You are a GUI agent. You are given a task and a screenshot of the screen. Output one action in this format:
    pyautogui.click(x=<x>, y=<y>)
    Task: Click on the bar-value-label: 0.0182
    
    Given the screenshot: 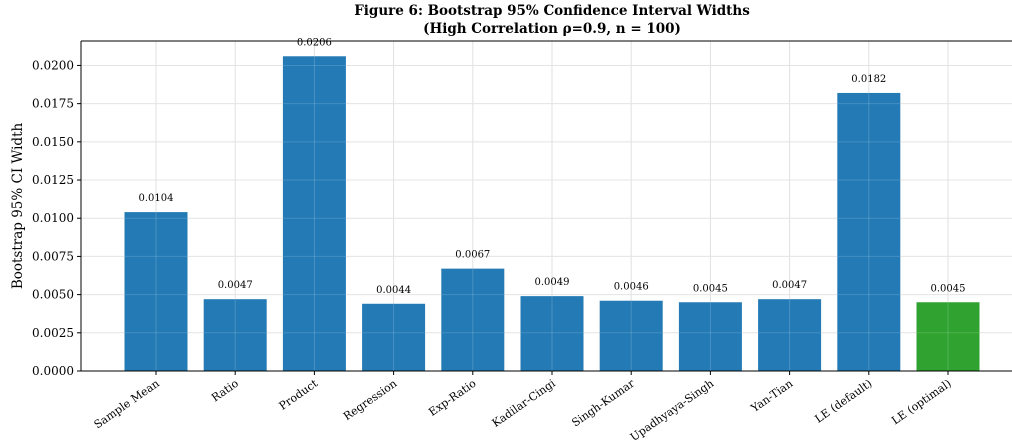 What is the action you would take?
    pyautogui.click(x=868, y=79)
    